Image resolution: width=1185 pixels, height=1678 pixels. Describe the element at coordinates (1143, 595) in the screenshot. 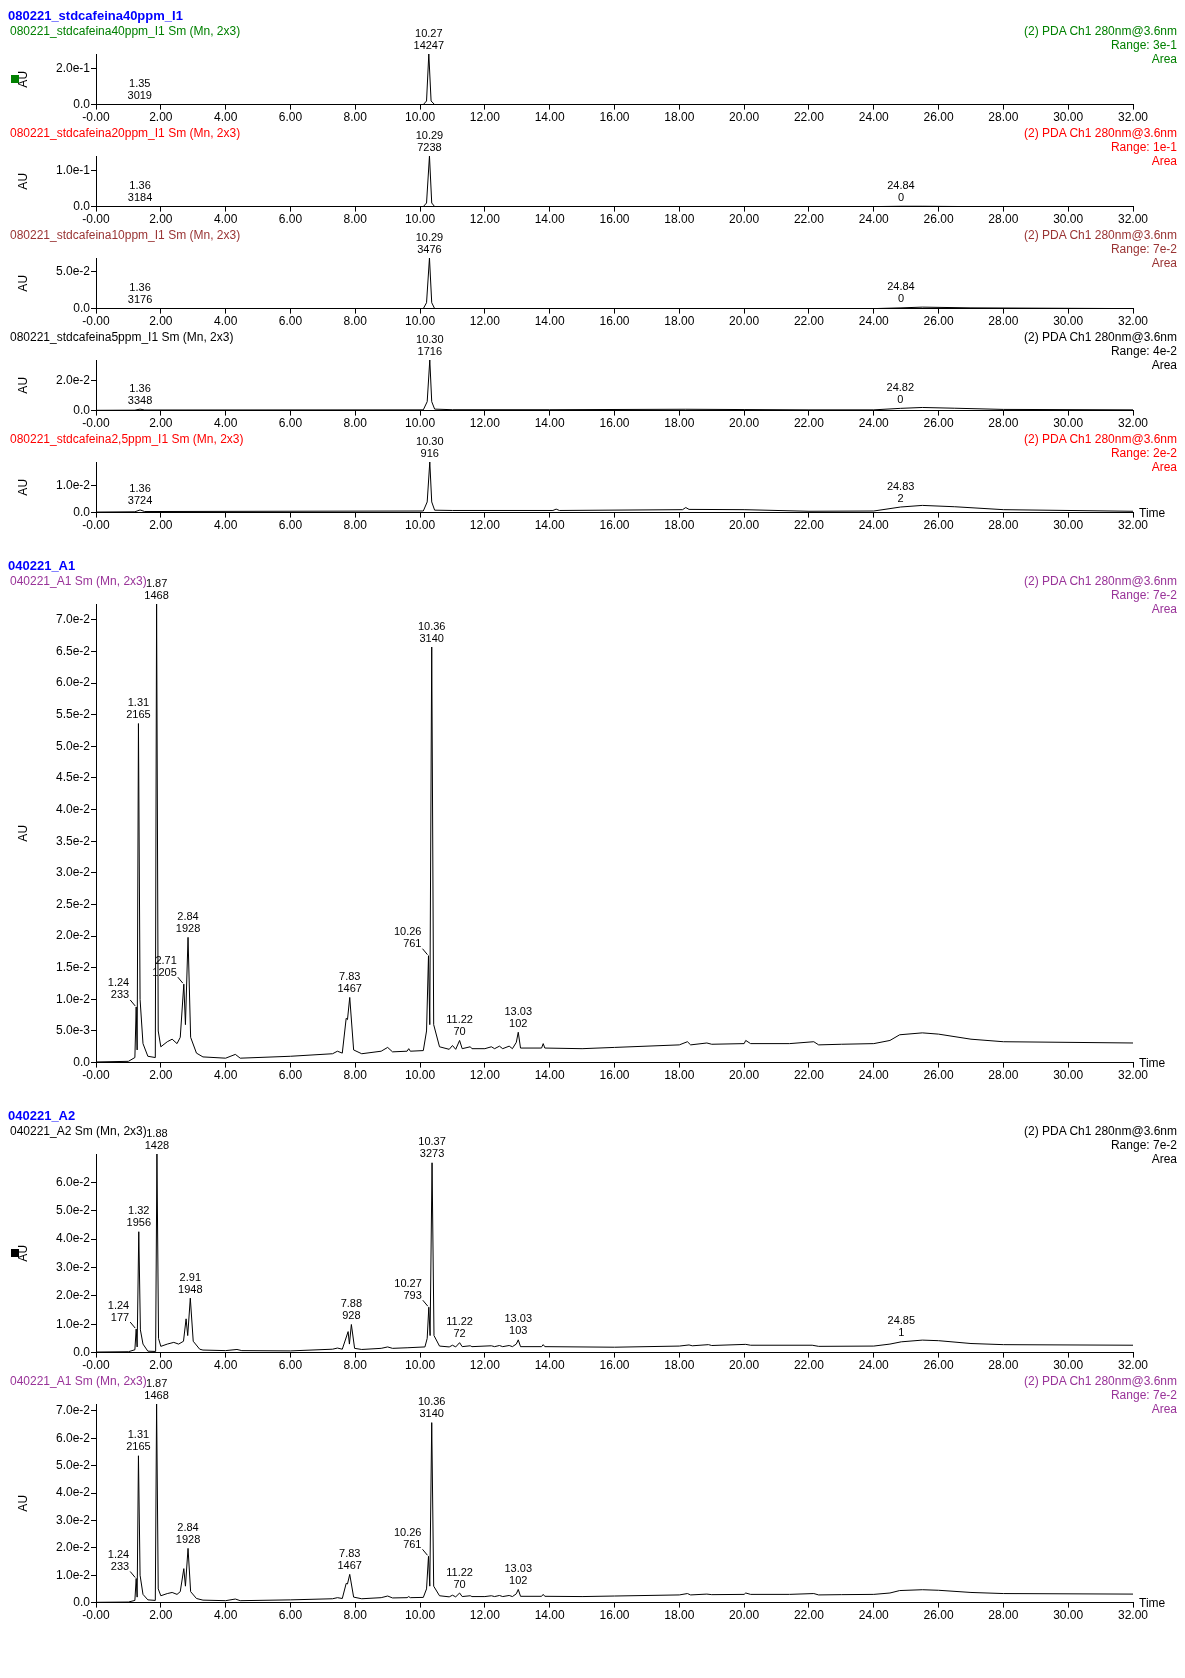

I see `text: Range: 7e-2` at that location.